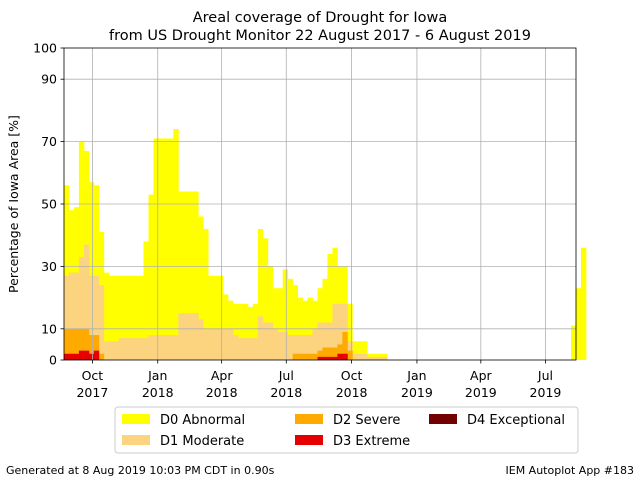 The height and width of the screenshot is (484, 640). I want to click on x-tick-year-2019-01-01: 2019, so click(417, 392).